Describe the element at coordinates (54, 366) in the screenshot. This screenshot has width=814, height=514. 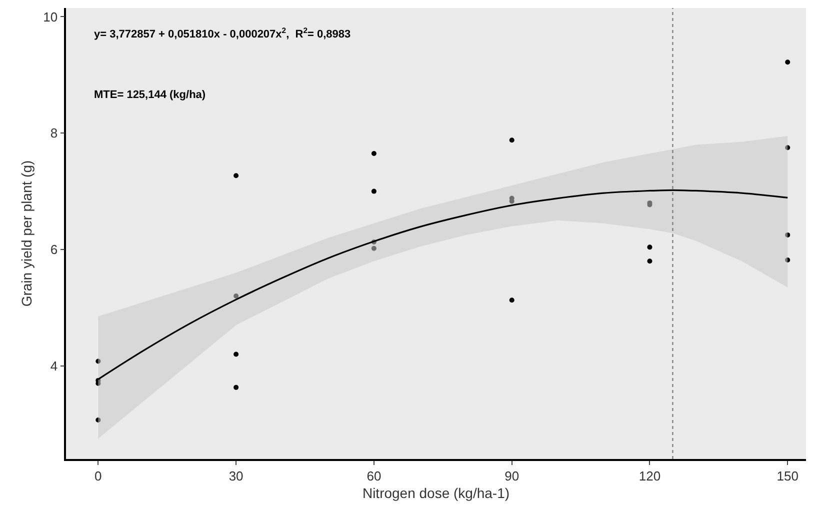
I see `y-tick-label: 4` at that location.